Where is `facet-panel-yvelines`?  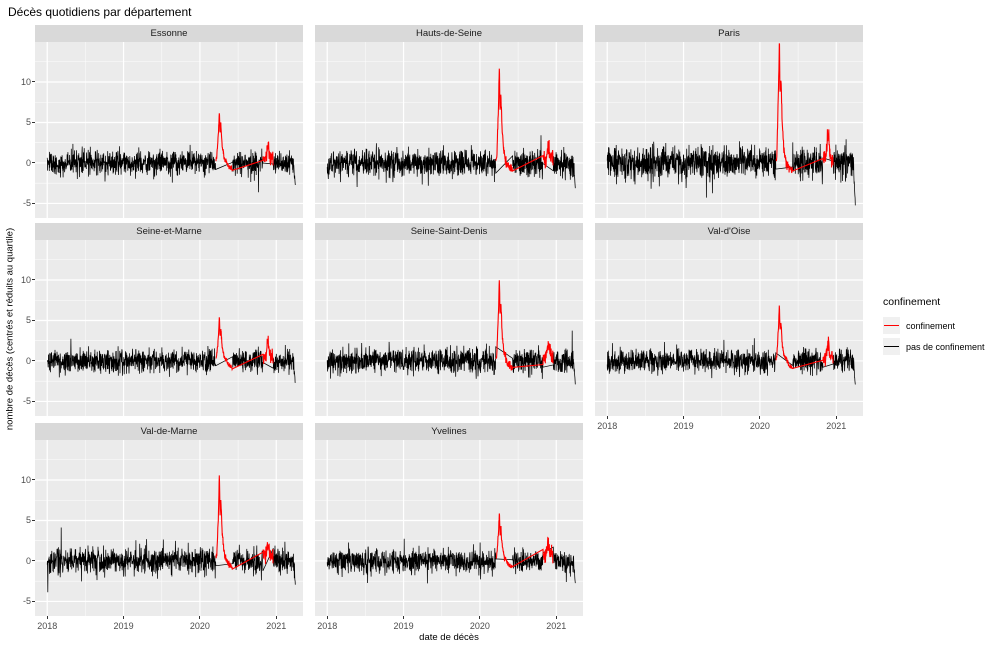
facet-panel-yvelines is located at coordinates (449, 528).